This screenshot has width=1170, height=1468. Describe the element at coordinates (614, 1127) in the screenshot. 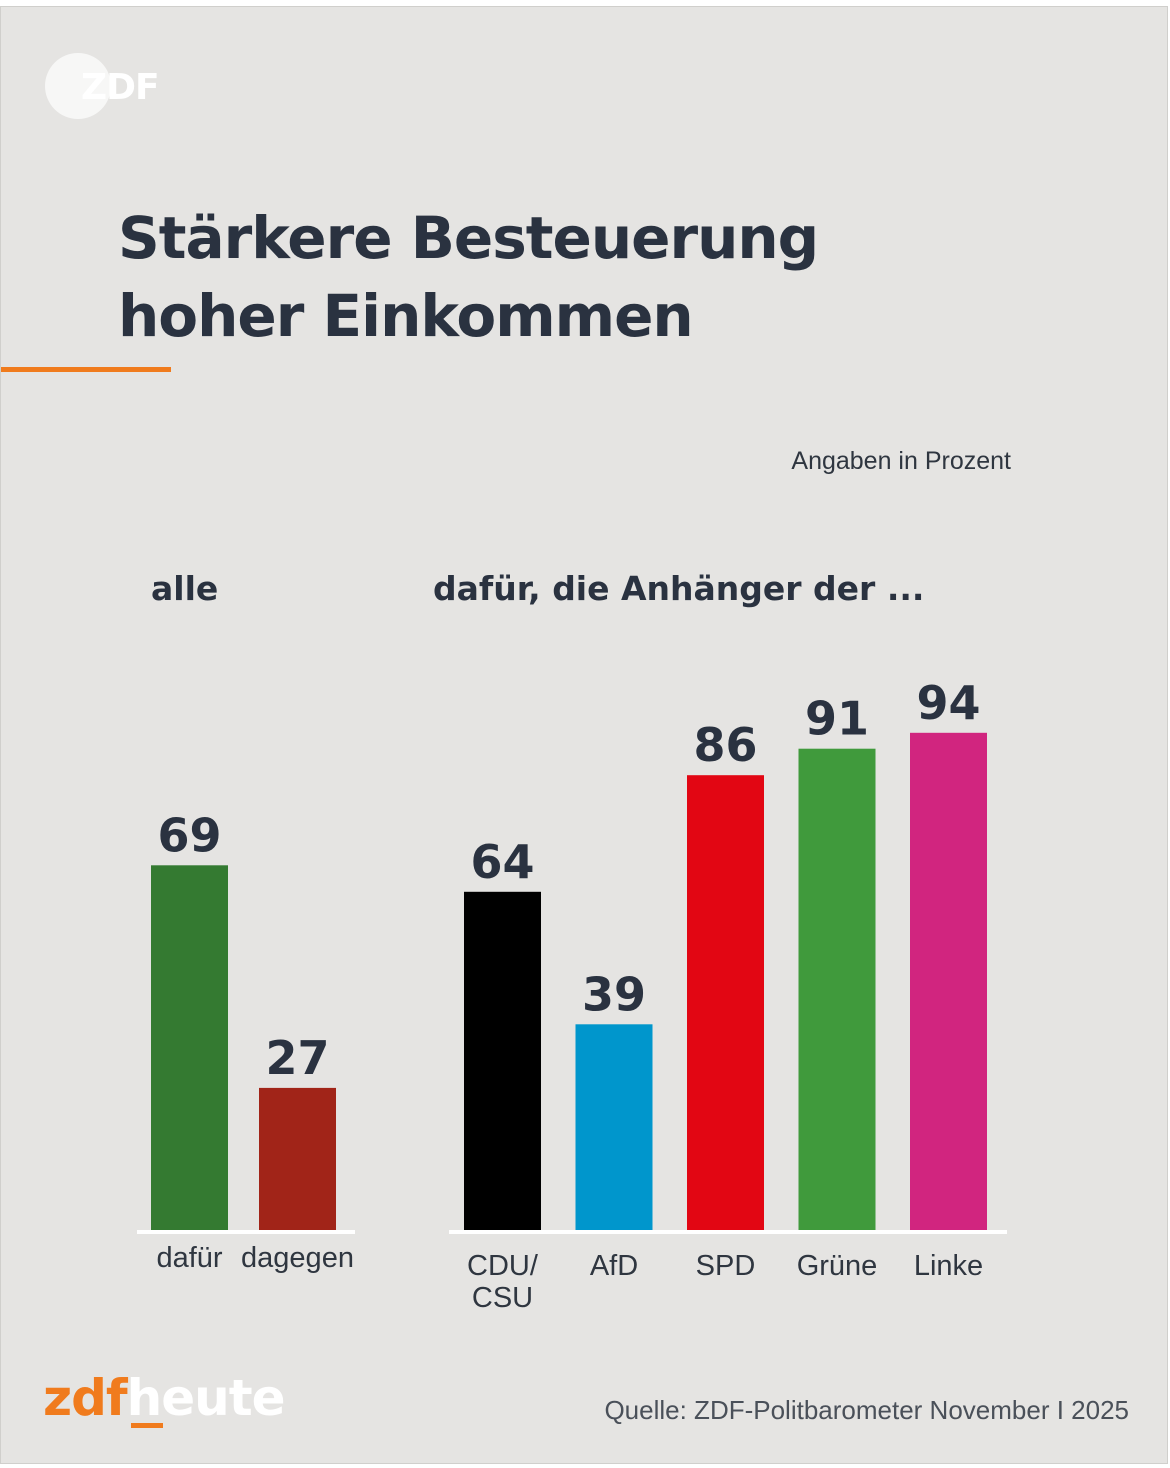

I see `bar-afd` at that location.